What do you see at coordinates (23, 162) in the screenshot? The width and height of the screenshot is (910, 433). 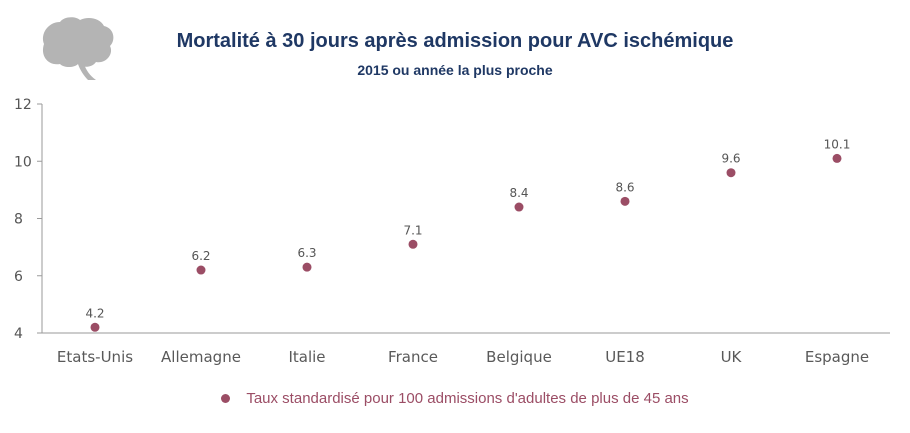 I see `y-tick-label: 10` at bounding box center [23, 162].